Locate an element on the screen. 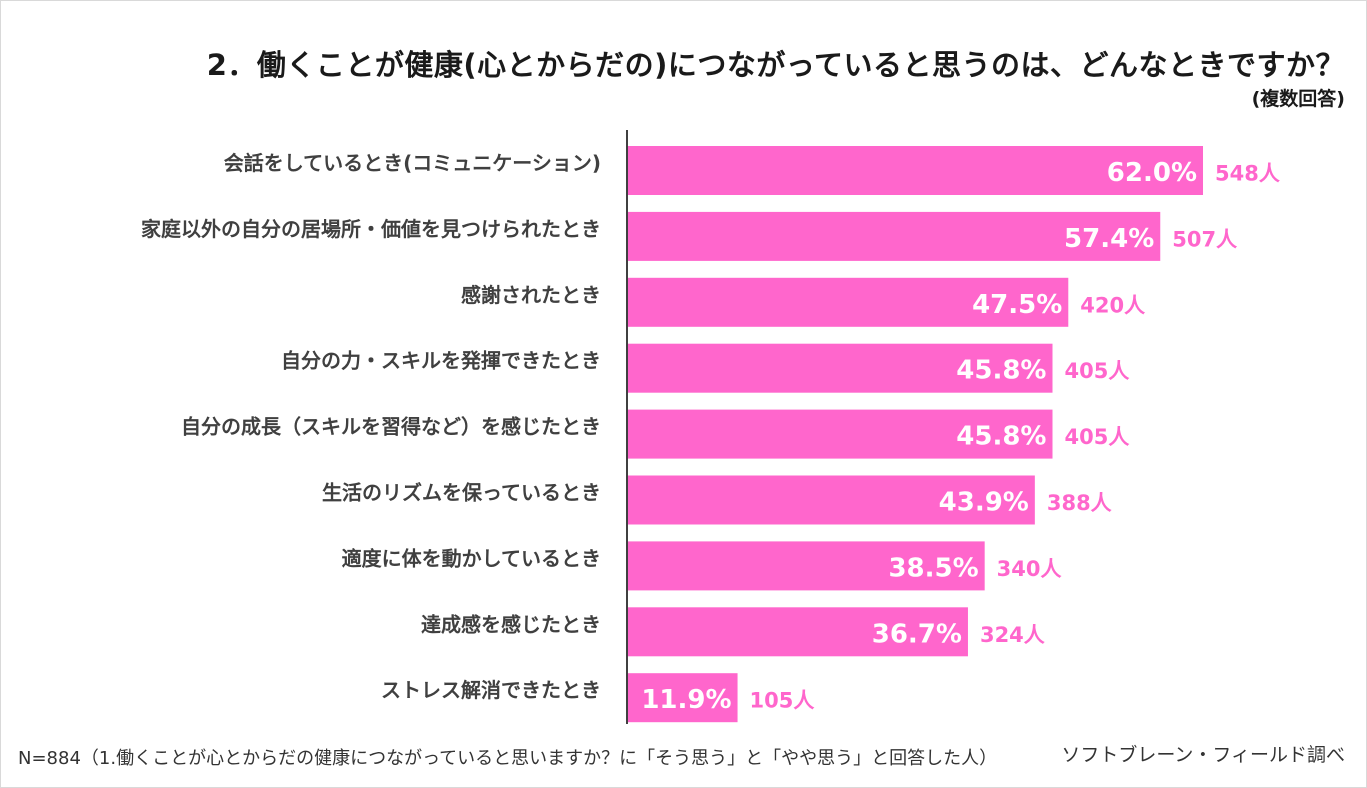  category-label: 感謝されたとき is located at coordinates (531, 295).